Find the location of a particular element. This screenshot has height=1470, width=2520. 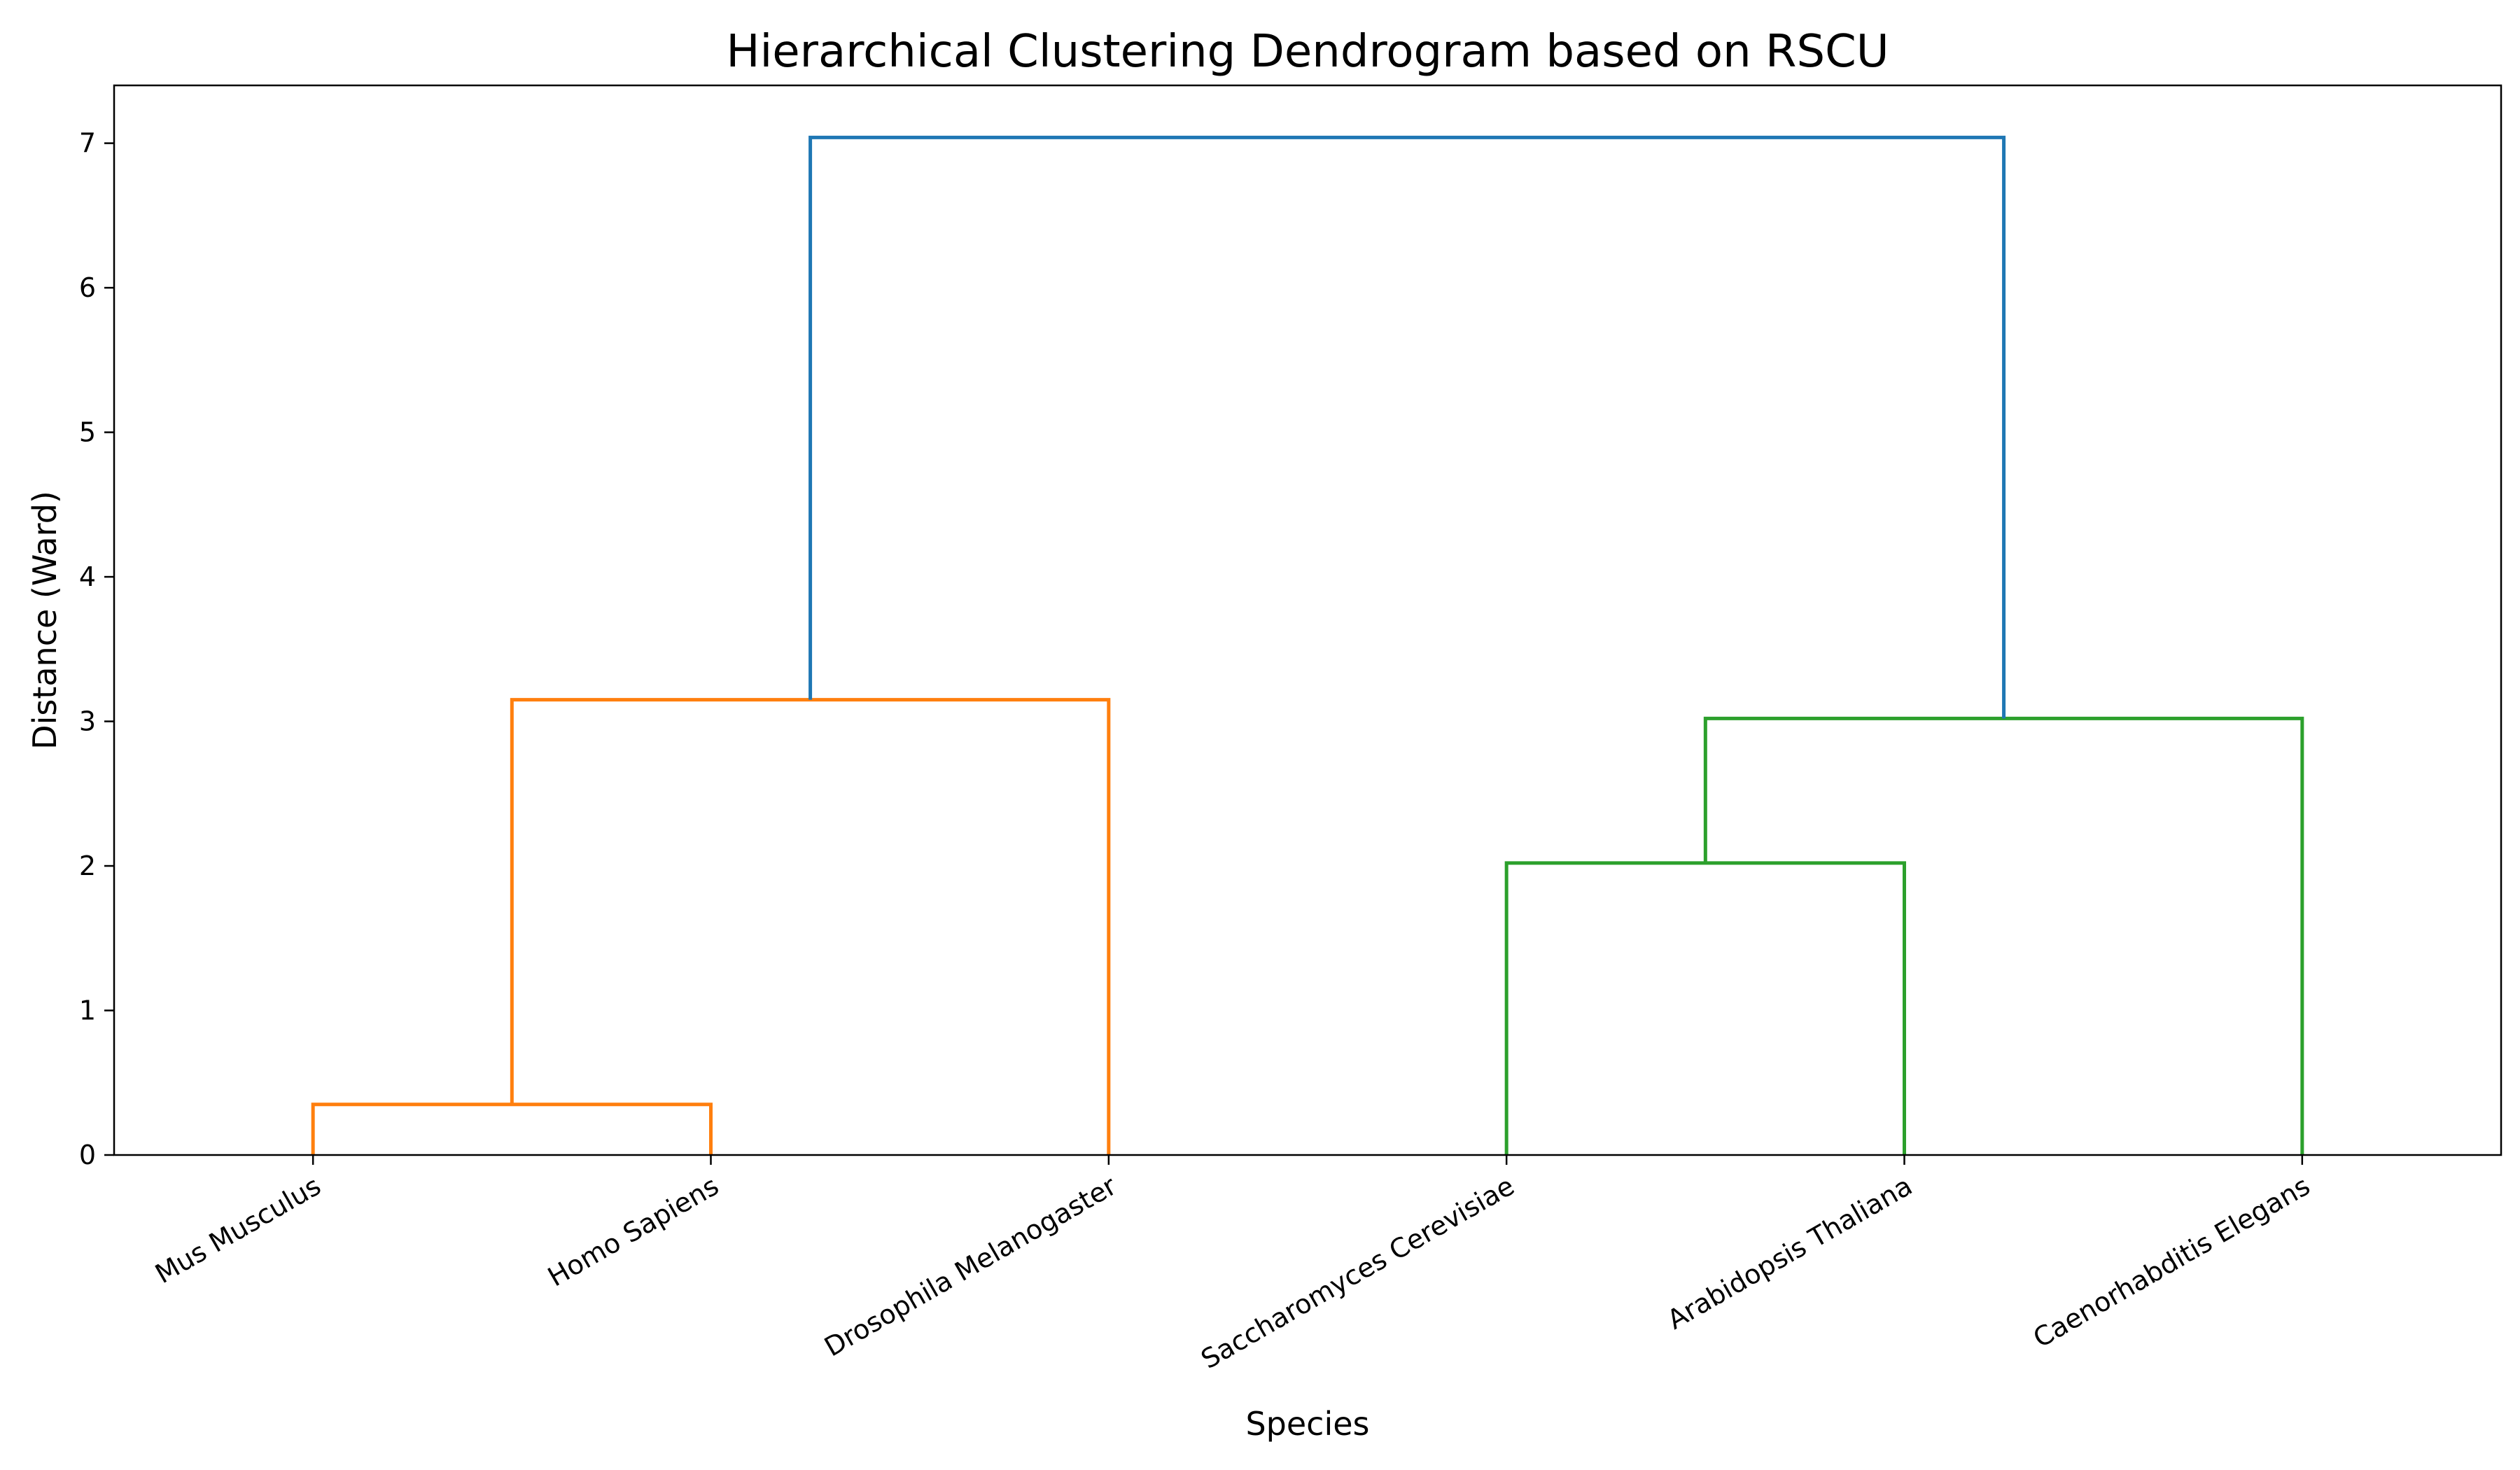

dendrogram-link-c2 is located at coordinates (810, 926).